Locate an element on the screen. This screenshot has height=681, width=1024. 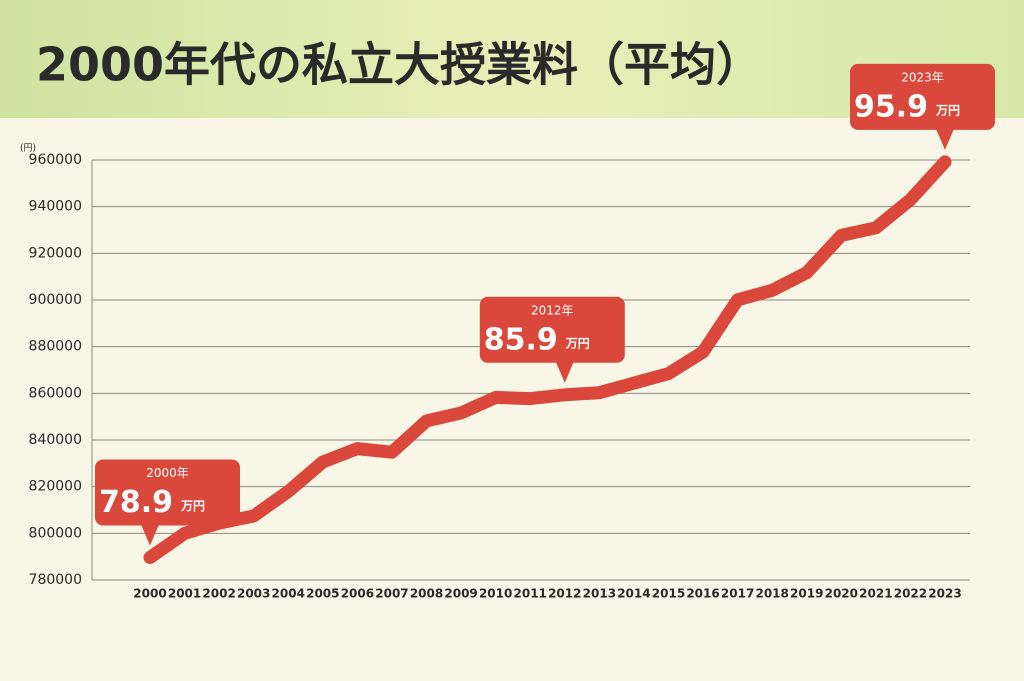
x-tick-label: 2001 is located at coordinates (184, 594).